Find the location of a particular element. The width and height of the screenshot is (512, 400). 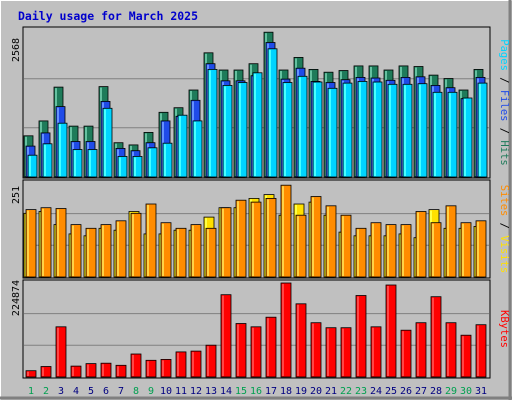

day-label: 10 is located at coordinates (166, 391).